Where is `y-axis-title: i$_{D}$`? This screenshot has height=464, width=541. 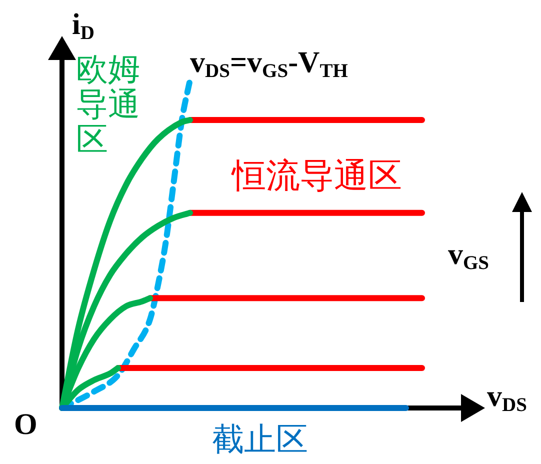
y-axis-title: i$_{D}$ is located at coordinates (83, 26).